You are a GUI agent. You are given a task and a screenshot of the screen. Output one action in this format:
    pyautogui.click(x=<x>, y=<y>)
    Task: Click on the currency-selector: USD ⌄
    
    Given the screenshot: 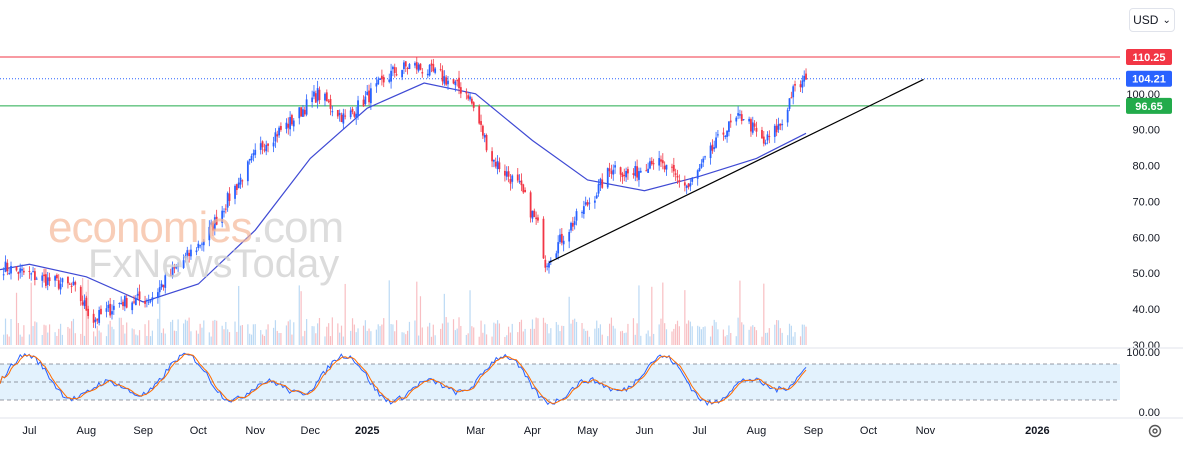 What is the action you would take?
    pyautogui.click(x=1152, y=20)
    